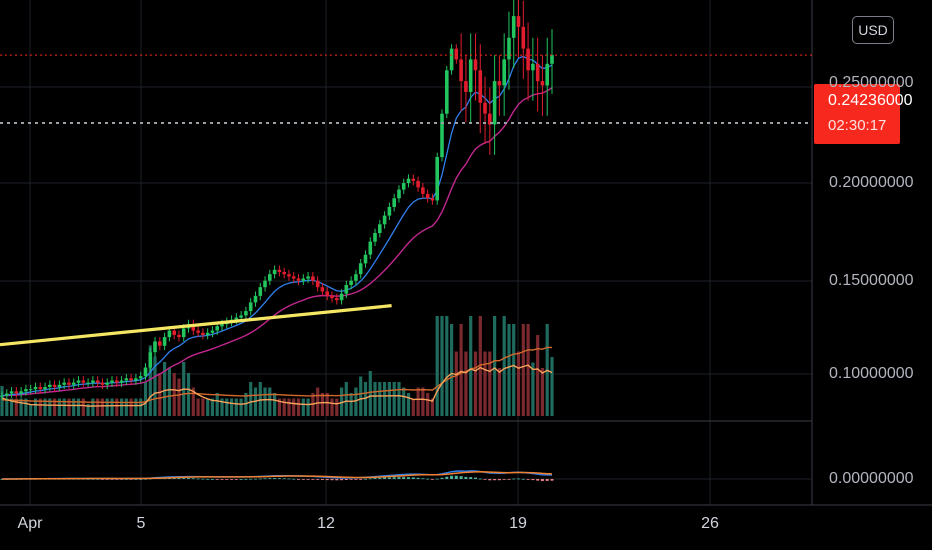  Describe the element at coordinates (873, 30) in the screenshot. I see `currency-button: USD` at that location.